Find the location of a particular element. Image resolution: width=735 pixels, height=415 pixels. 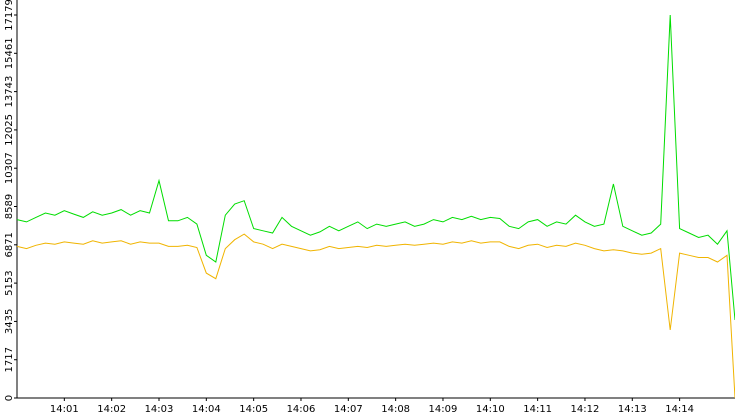

y-tick-label: 0 is located at coordinates (9, 398).